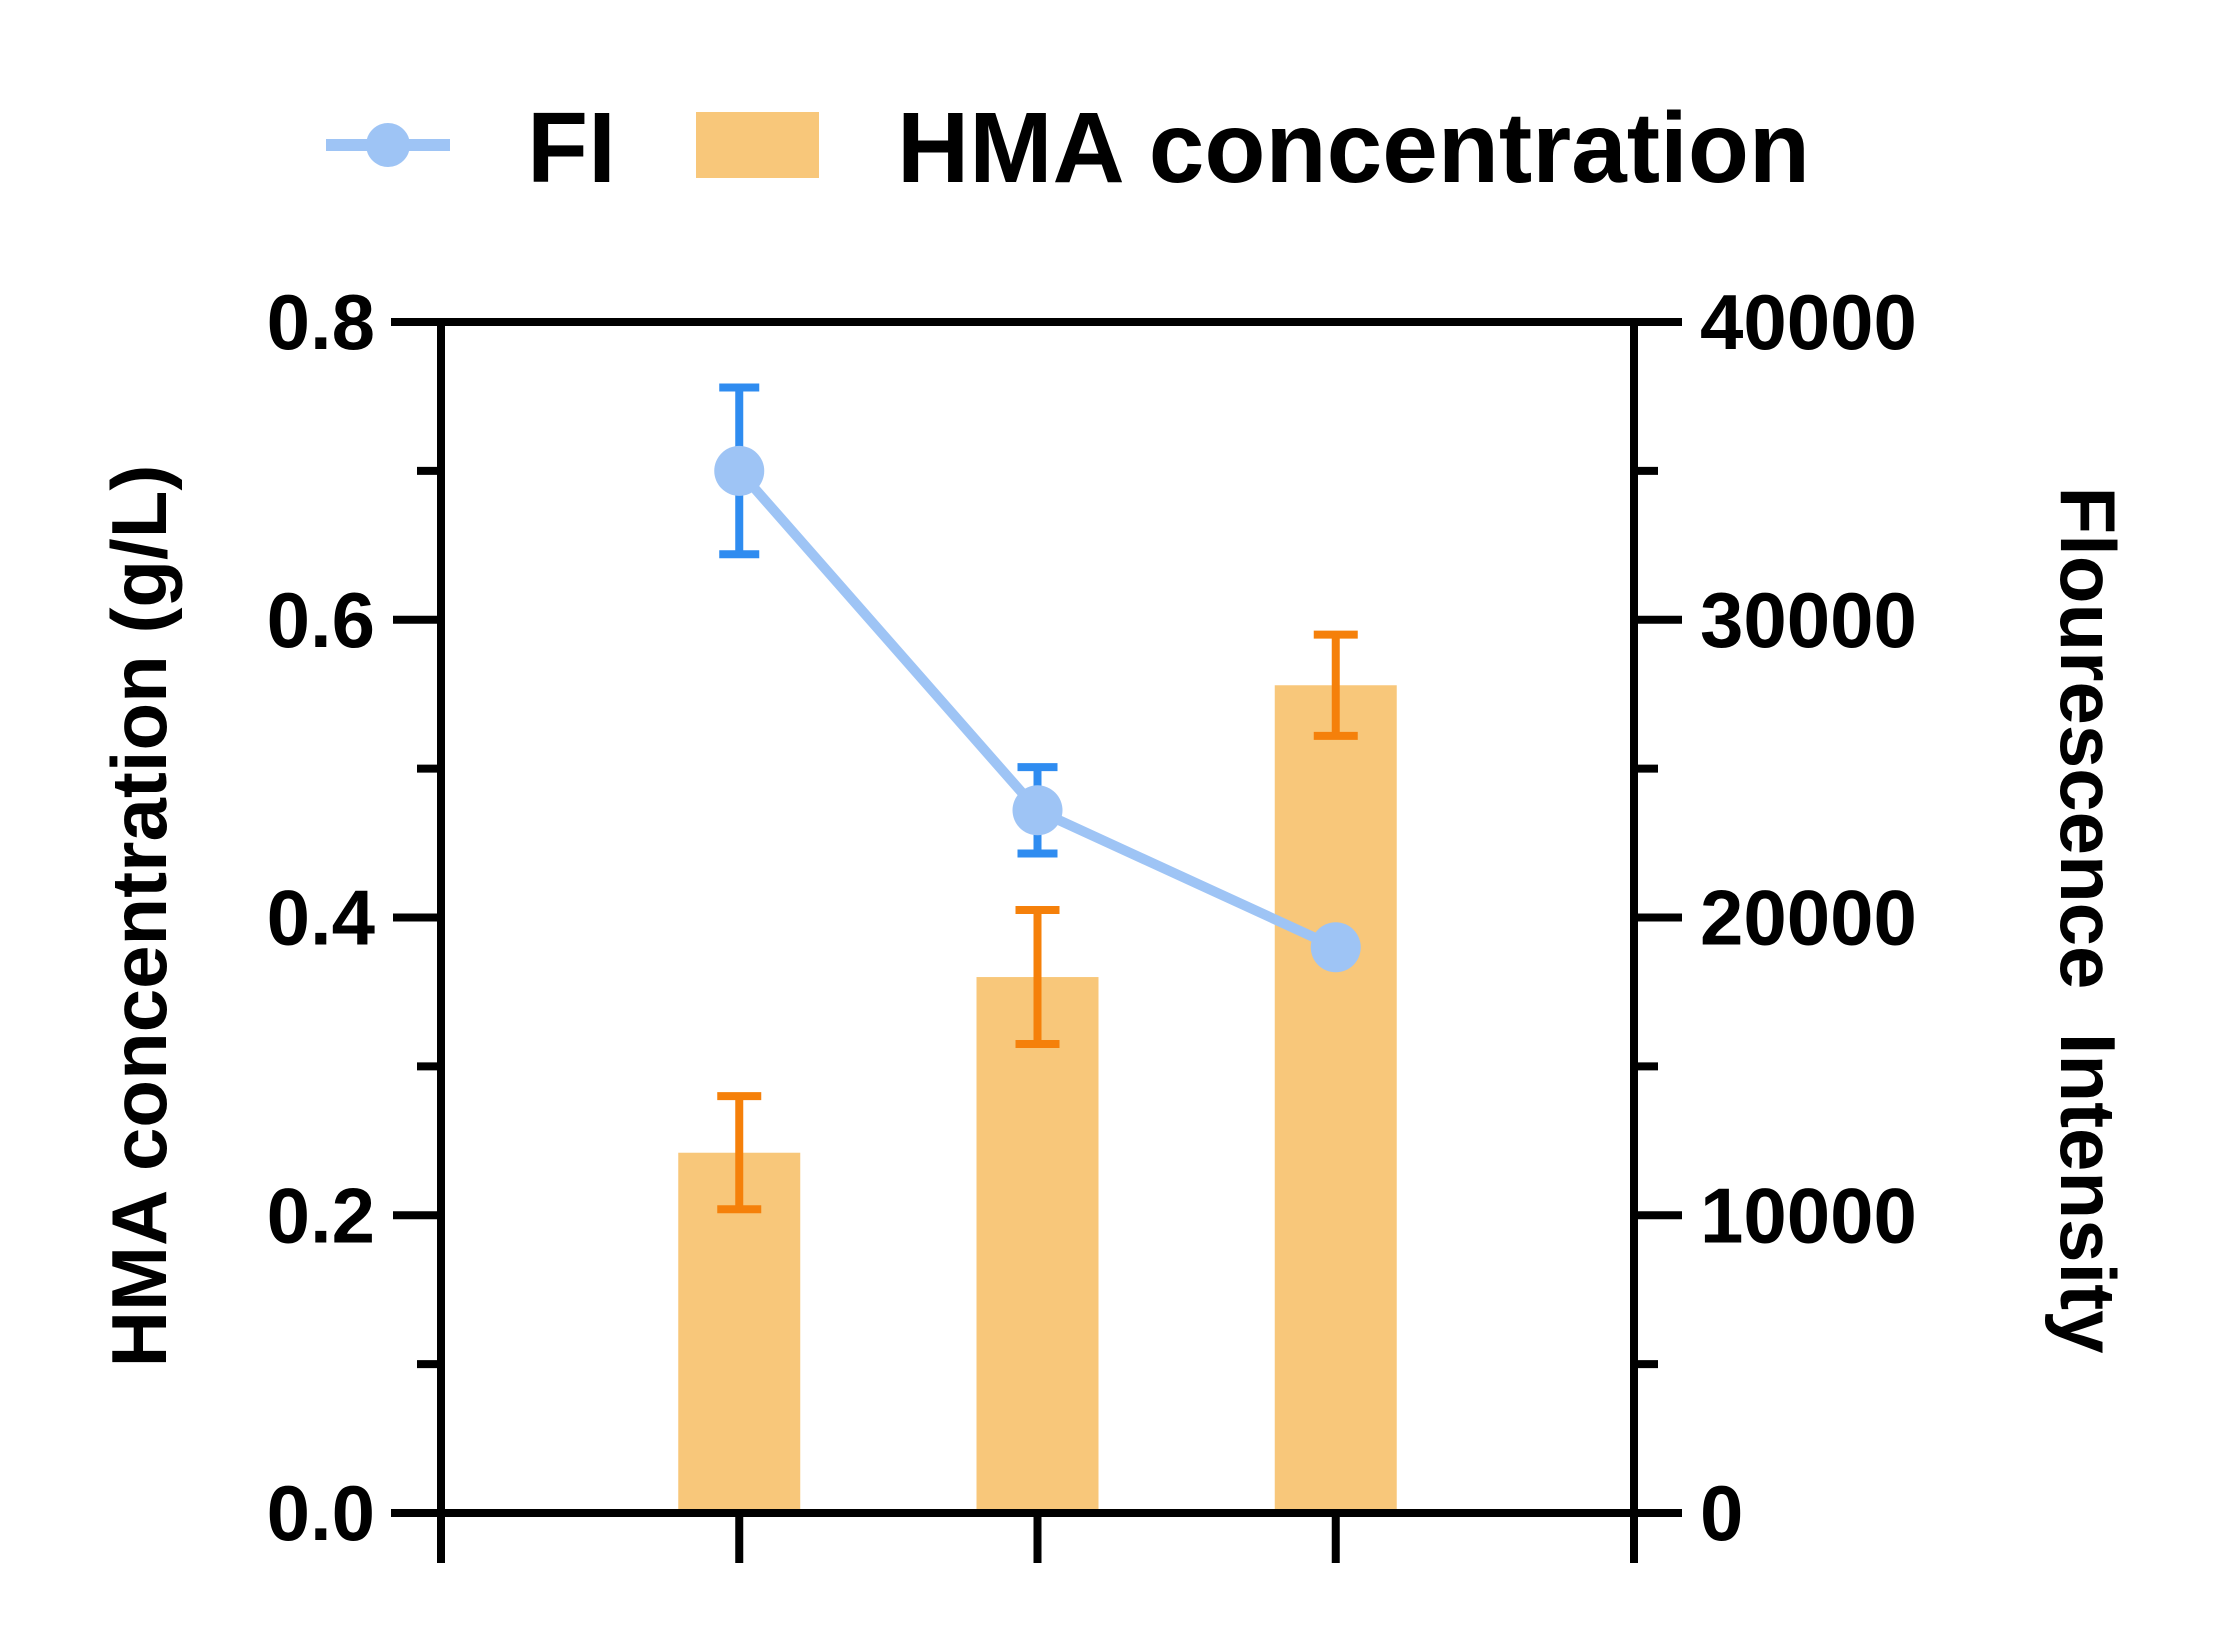 This screenshot has width=2222, height=1626. I want to click on left-tick-label-0: 0.0, so click(321, 1513).